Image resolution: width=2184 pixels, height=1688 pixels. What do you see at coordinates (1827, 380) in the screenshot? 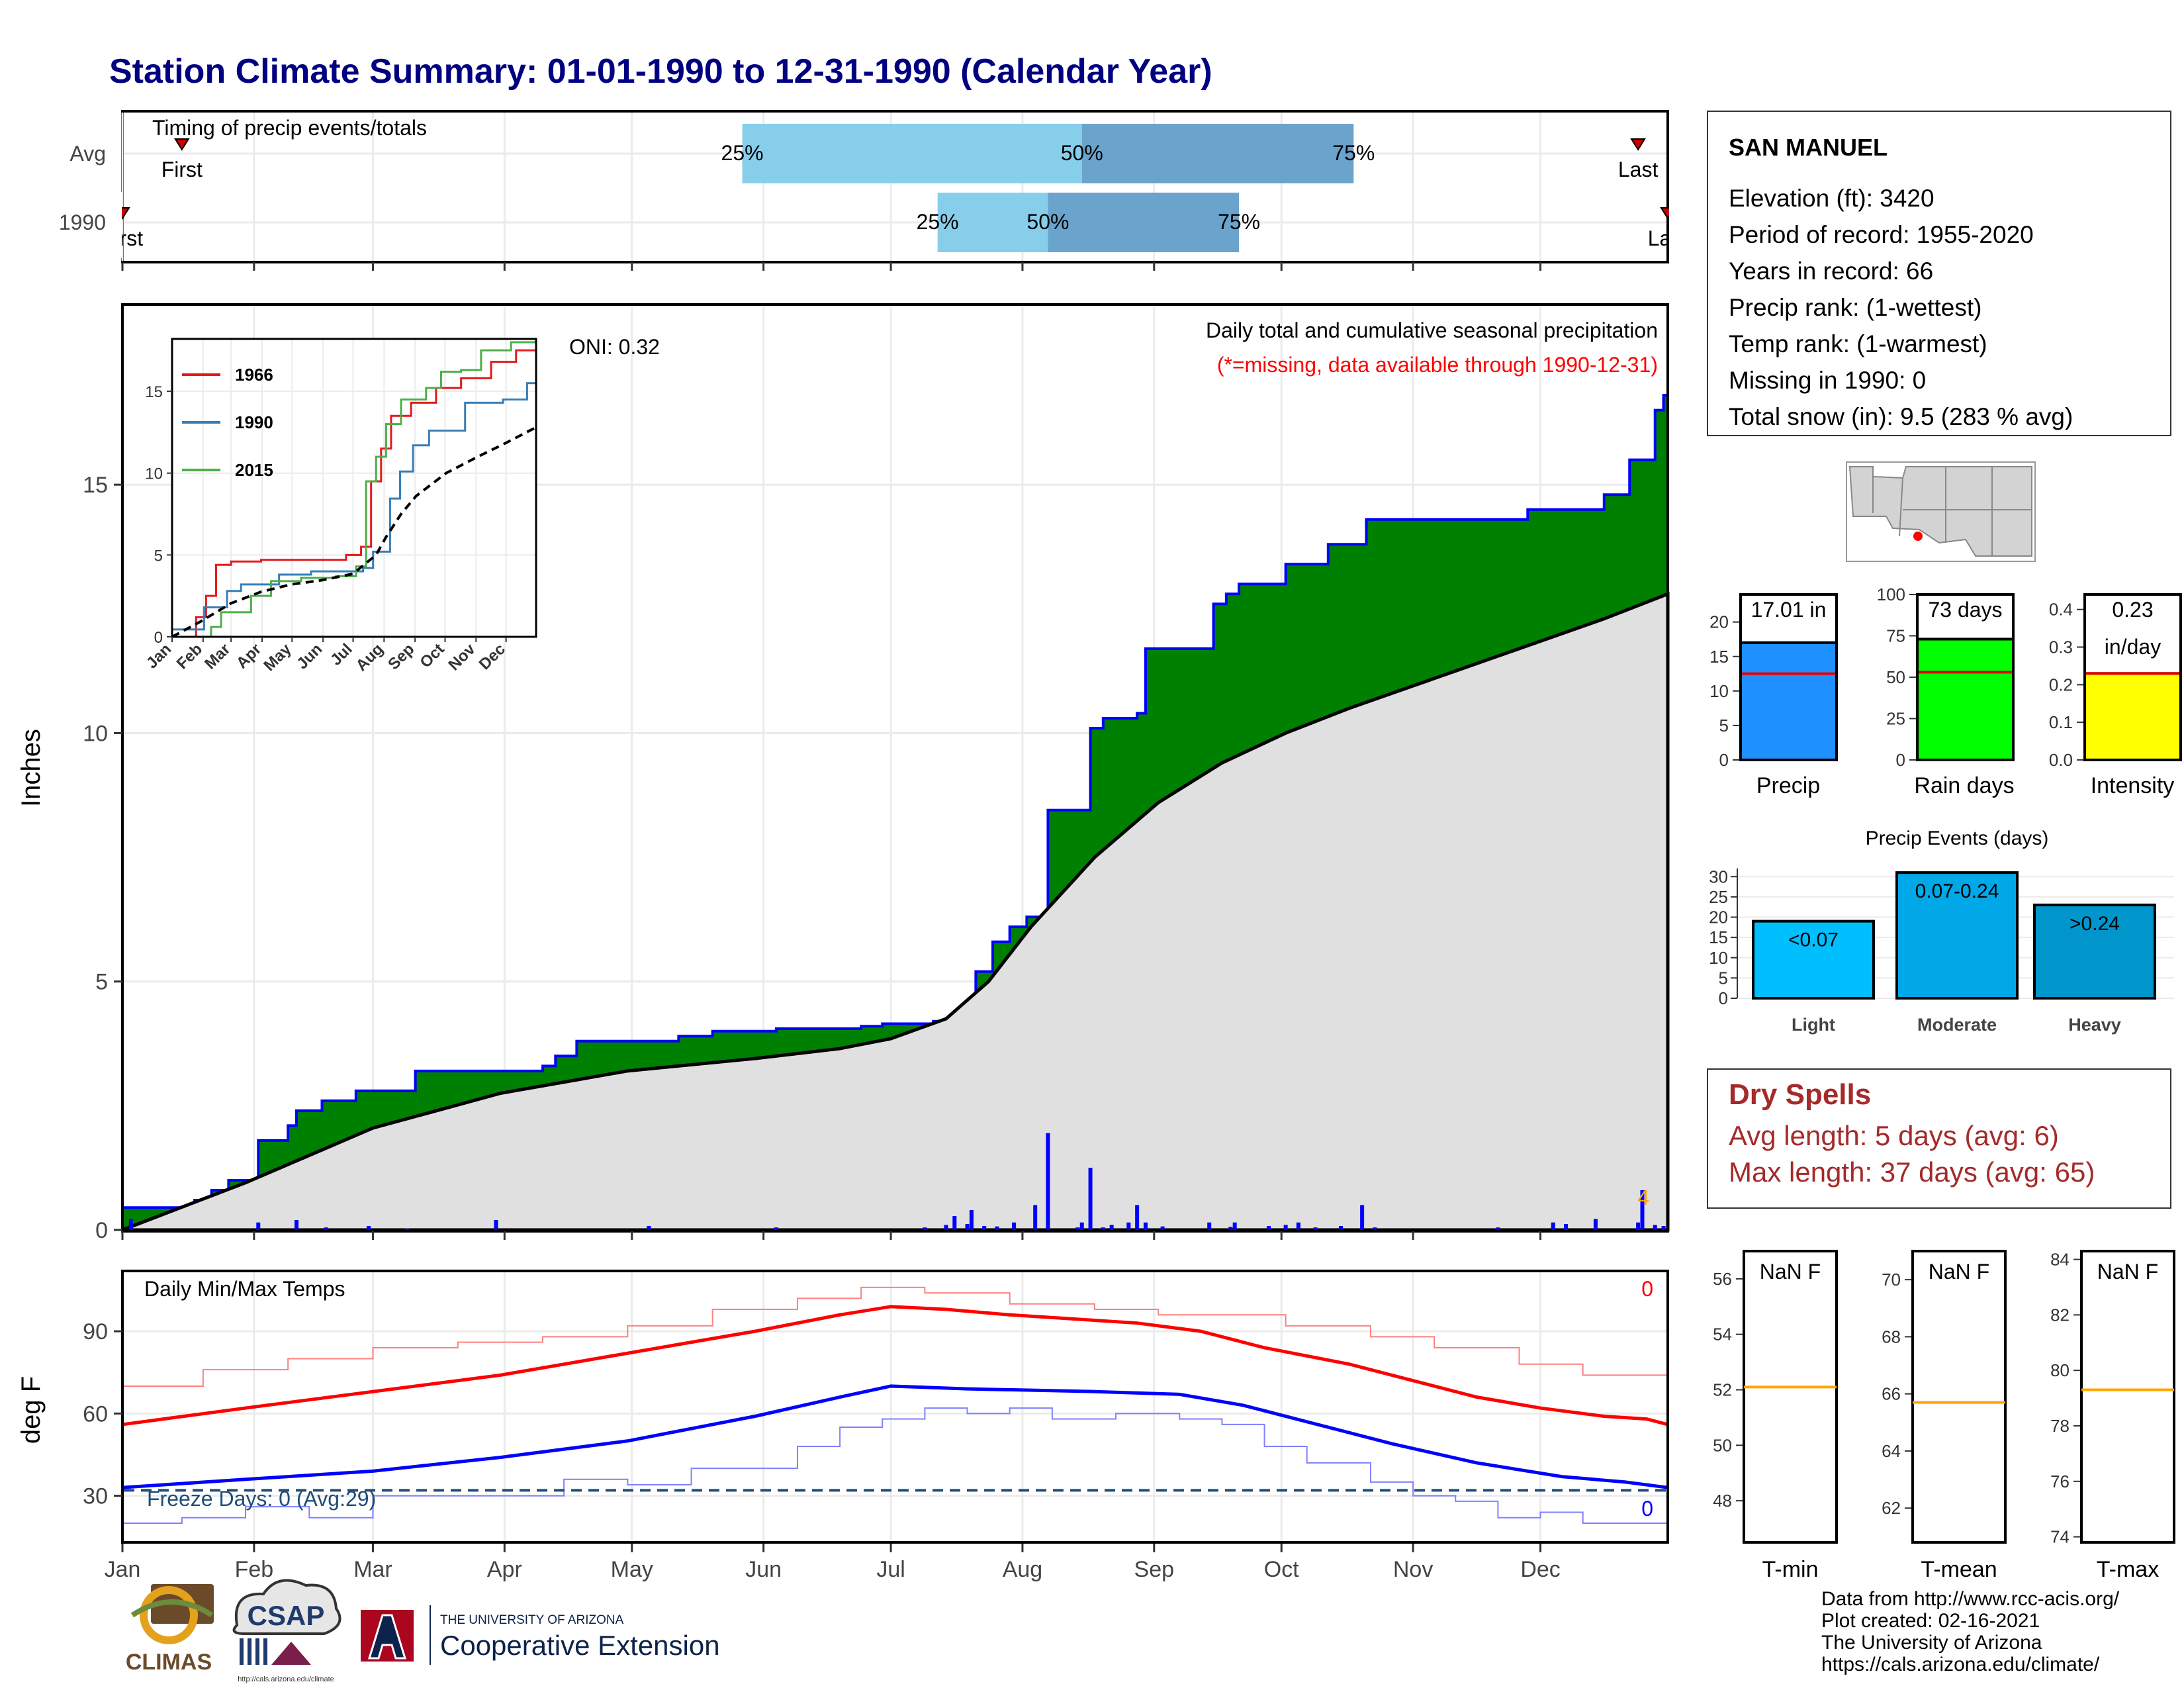
I see `station-line: Missing in 1990: 0` at bounding box center [1827, 380].